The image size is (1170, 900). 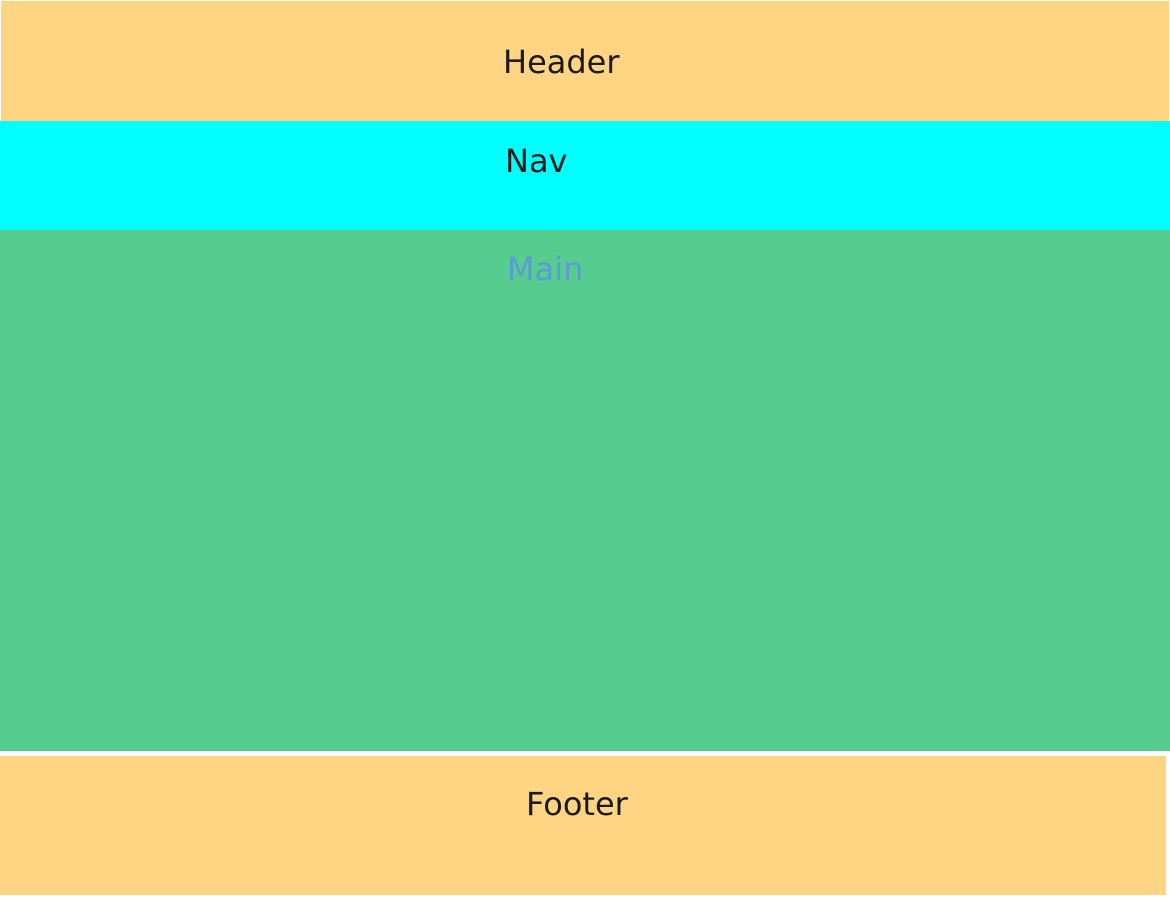 What do you see at coordinates (577, 804) in the screenshot?
I see `footer-label: Footer` at bounding box center [577, 804].